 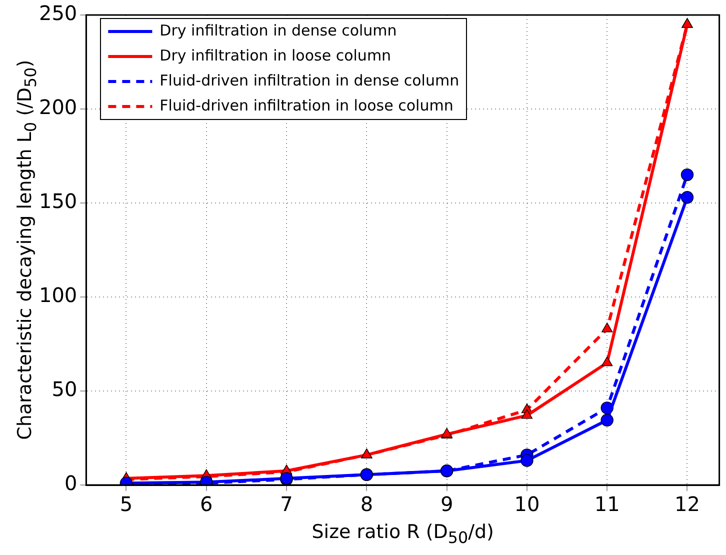 I want to click on x-tick-label: 5, so click(x=126, y=504).